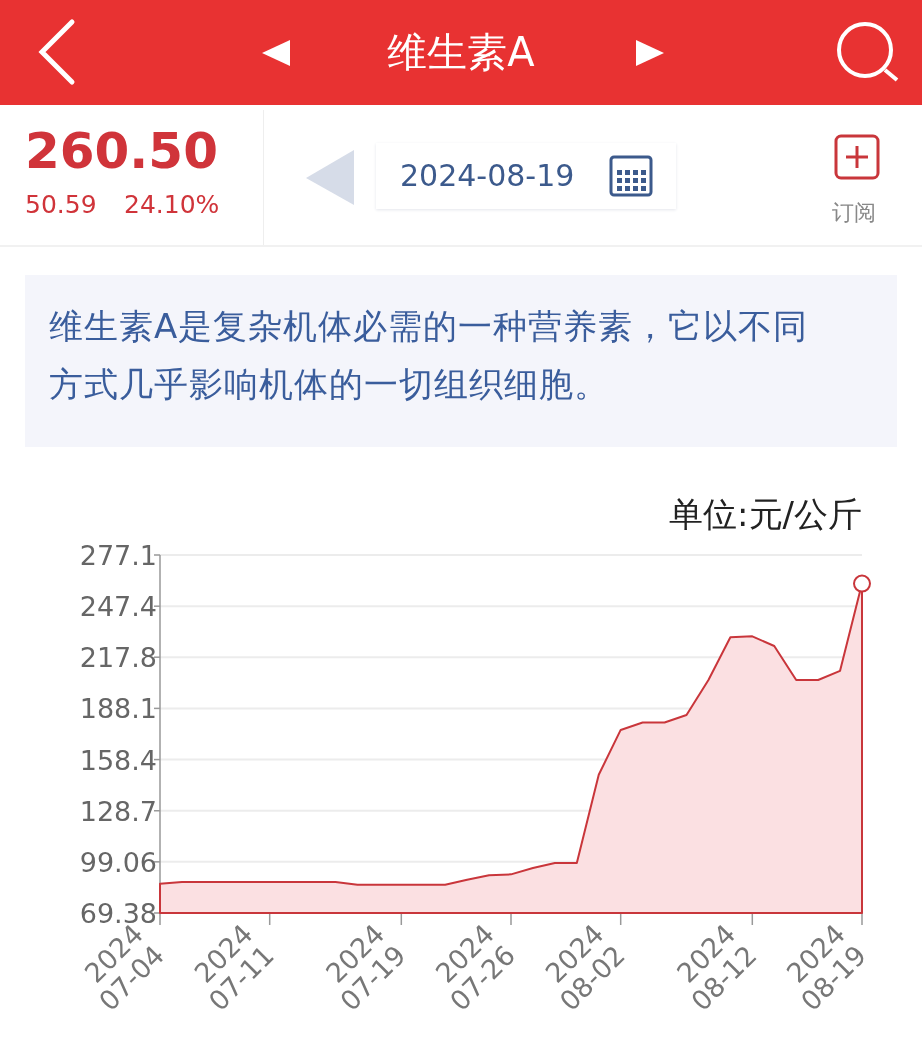 This screenshot has height=1055, width=922. What do you see at coordinates (118, 555) in the screenshot?
I see `y-tick-label: 277.1` at bounding box center [118, 555].